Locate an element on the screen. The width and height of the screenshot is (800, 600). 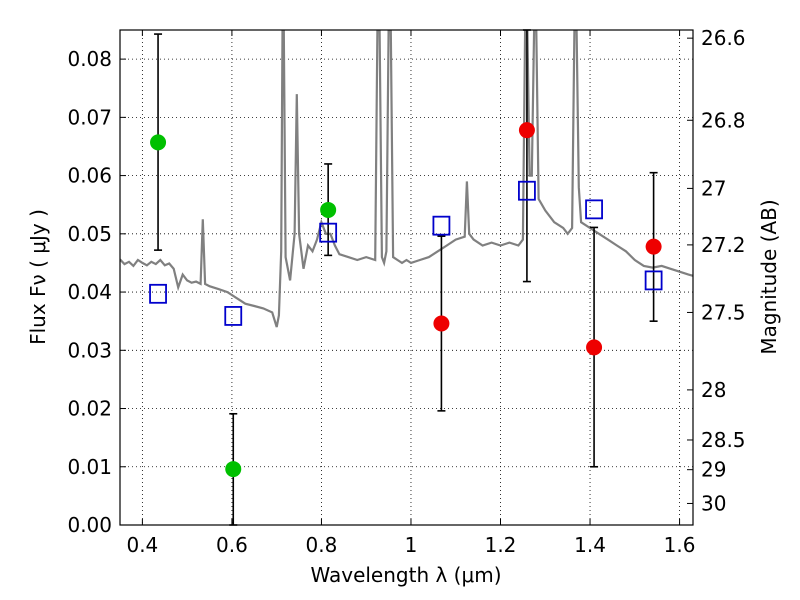
right-tick-label: 30 is located at coordinates (713, 503).